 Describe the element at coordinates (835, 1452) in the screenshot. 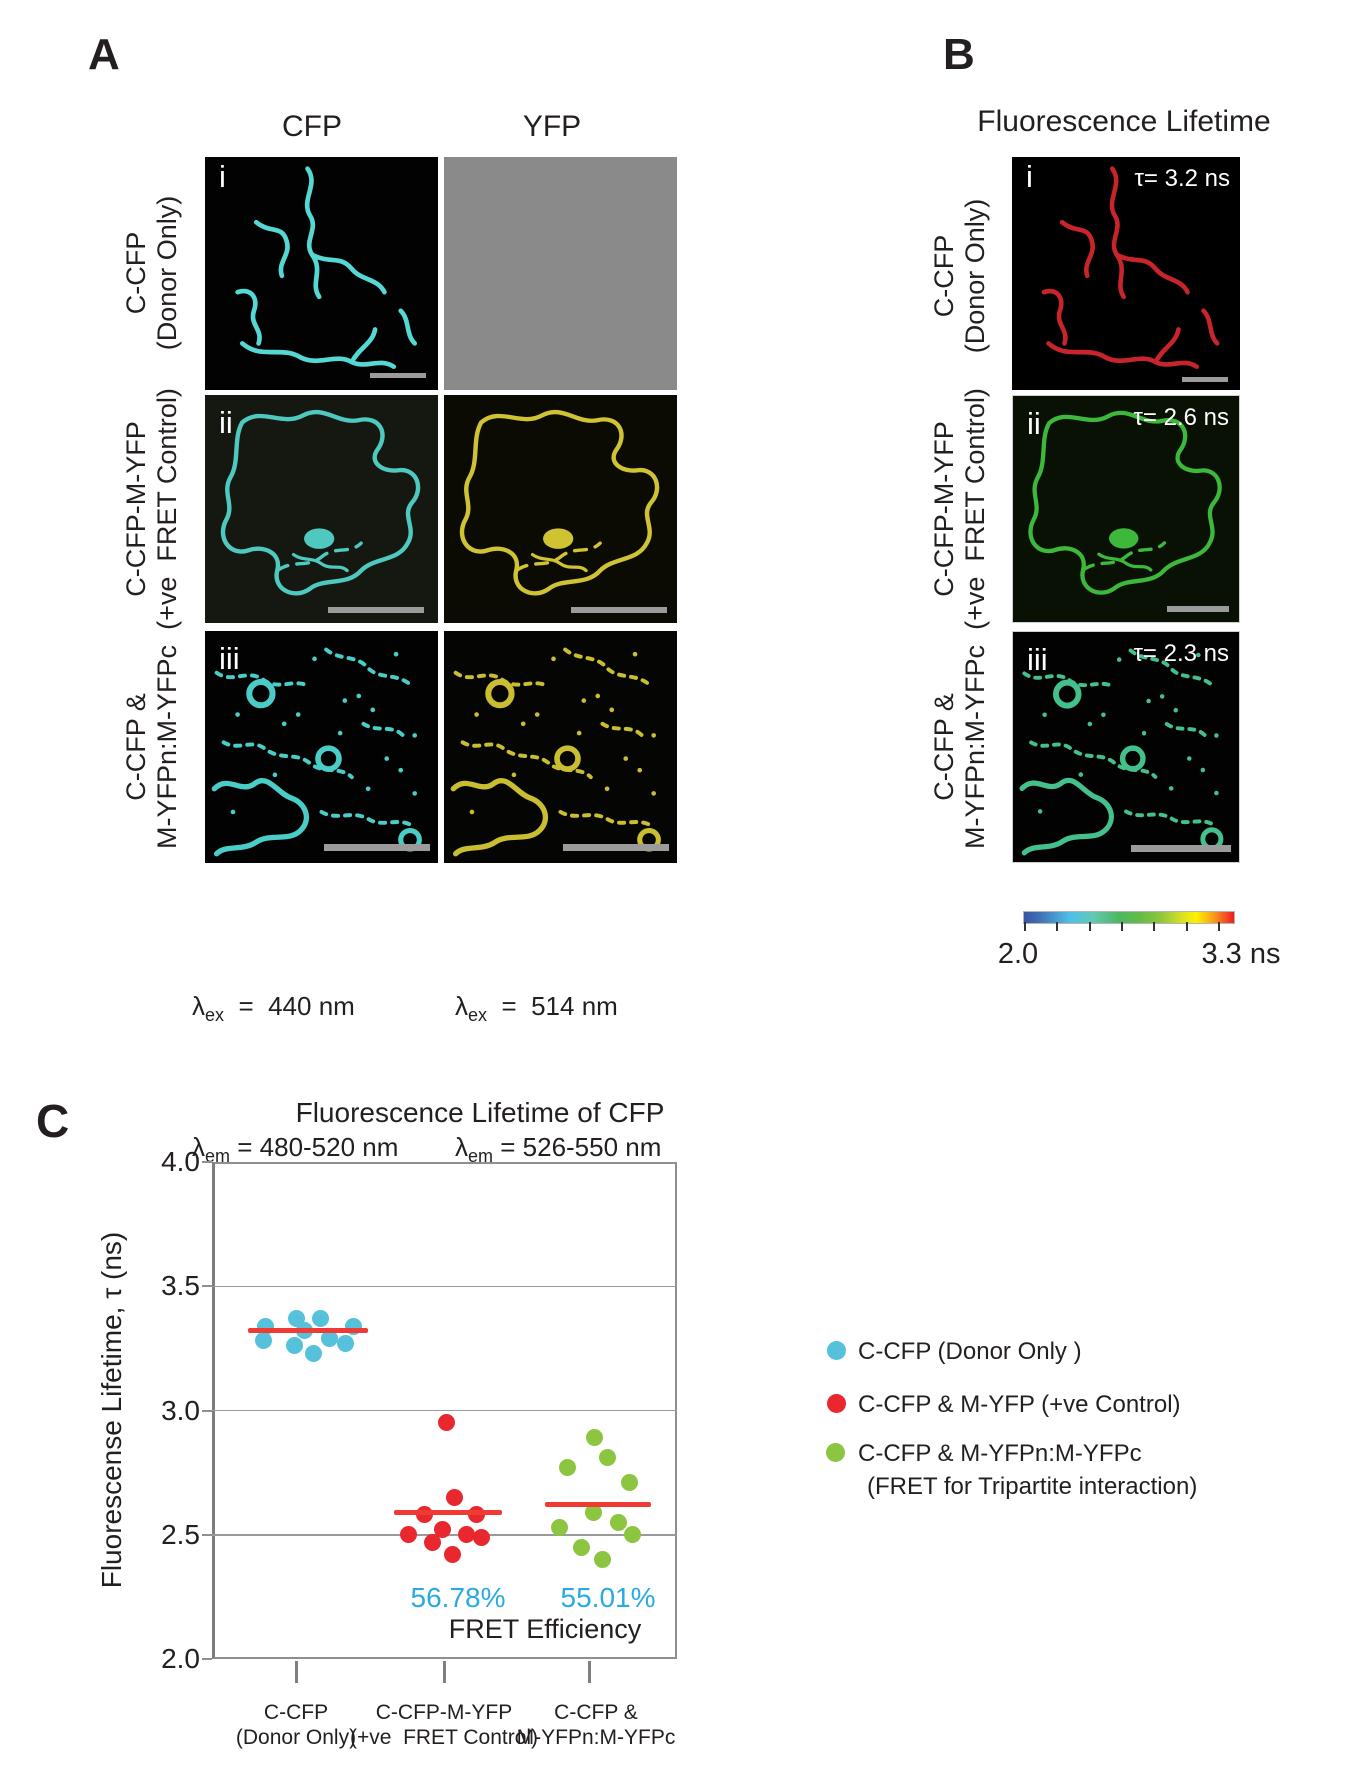

I see `legend-swatch-tripartite` at that location.